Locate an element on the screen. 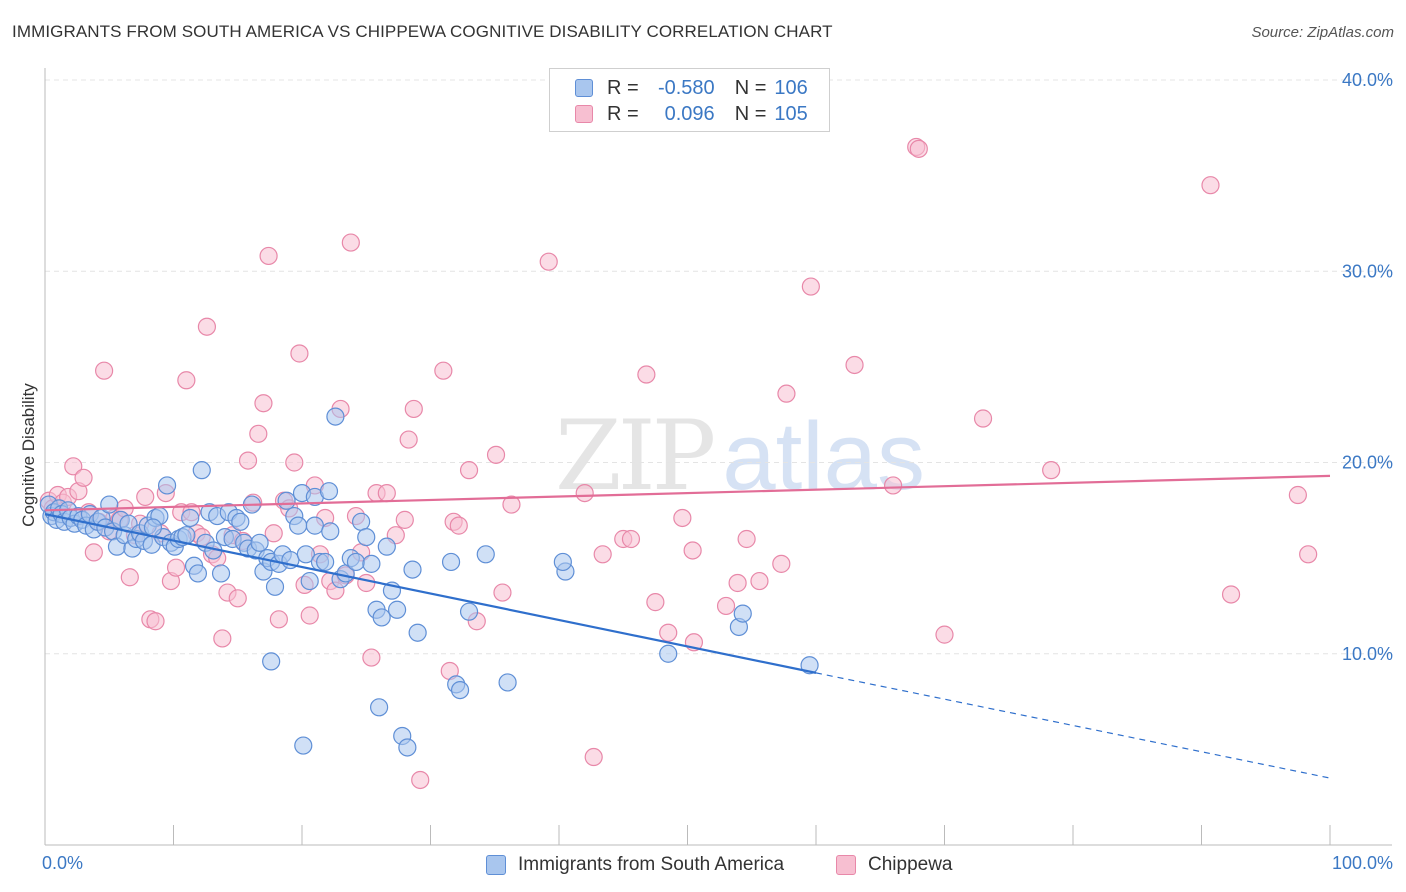 Image resolution: width=1406 pixels, height=892 pixels. bottom-legend-label: Immigrants from South America is located at coordinates (651, 864).